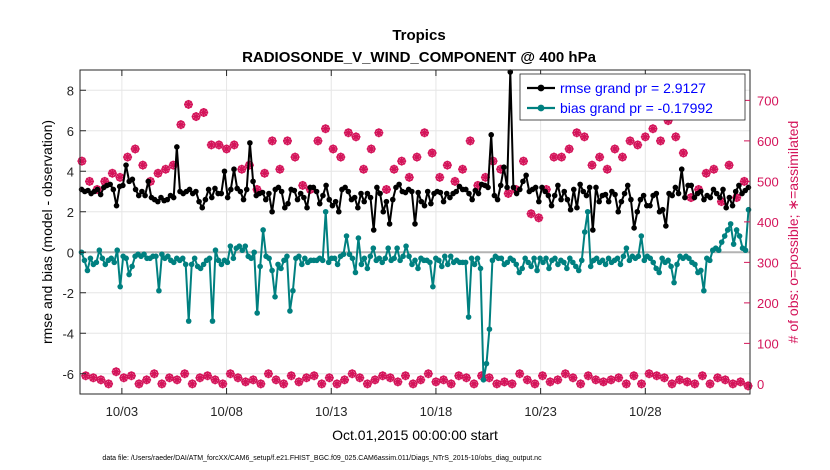 This screenshot has width=830, height=470. Describe the element at coordinates (632, 97) in the screenshot. I see `legend-box` at that location.